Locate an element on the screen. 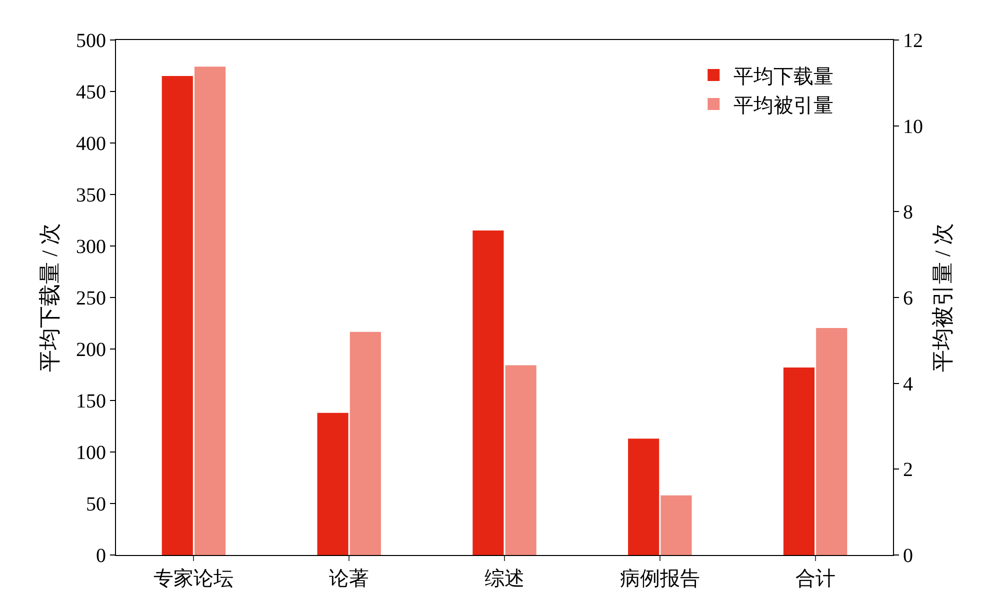 Image resolution: width=992 pixels, height=607 pixels. y2-axis-title: 平均被引量 / 次 is located at coordinates (942, 297).